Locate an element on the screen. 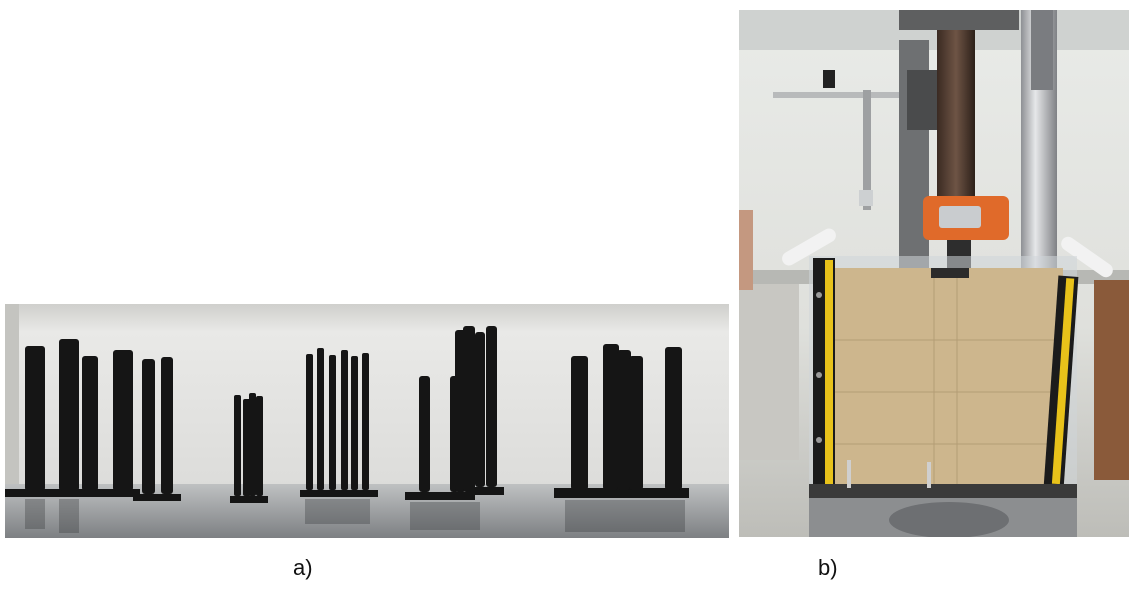  floor-reflections is located at coordinates (355, 516).